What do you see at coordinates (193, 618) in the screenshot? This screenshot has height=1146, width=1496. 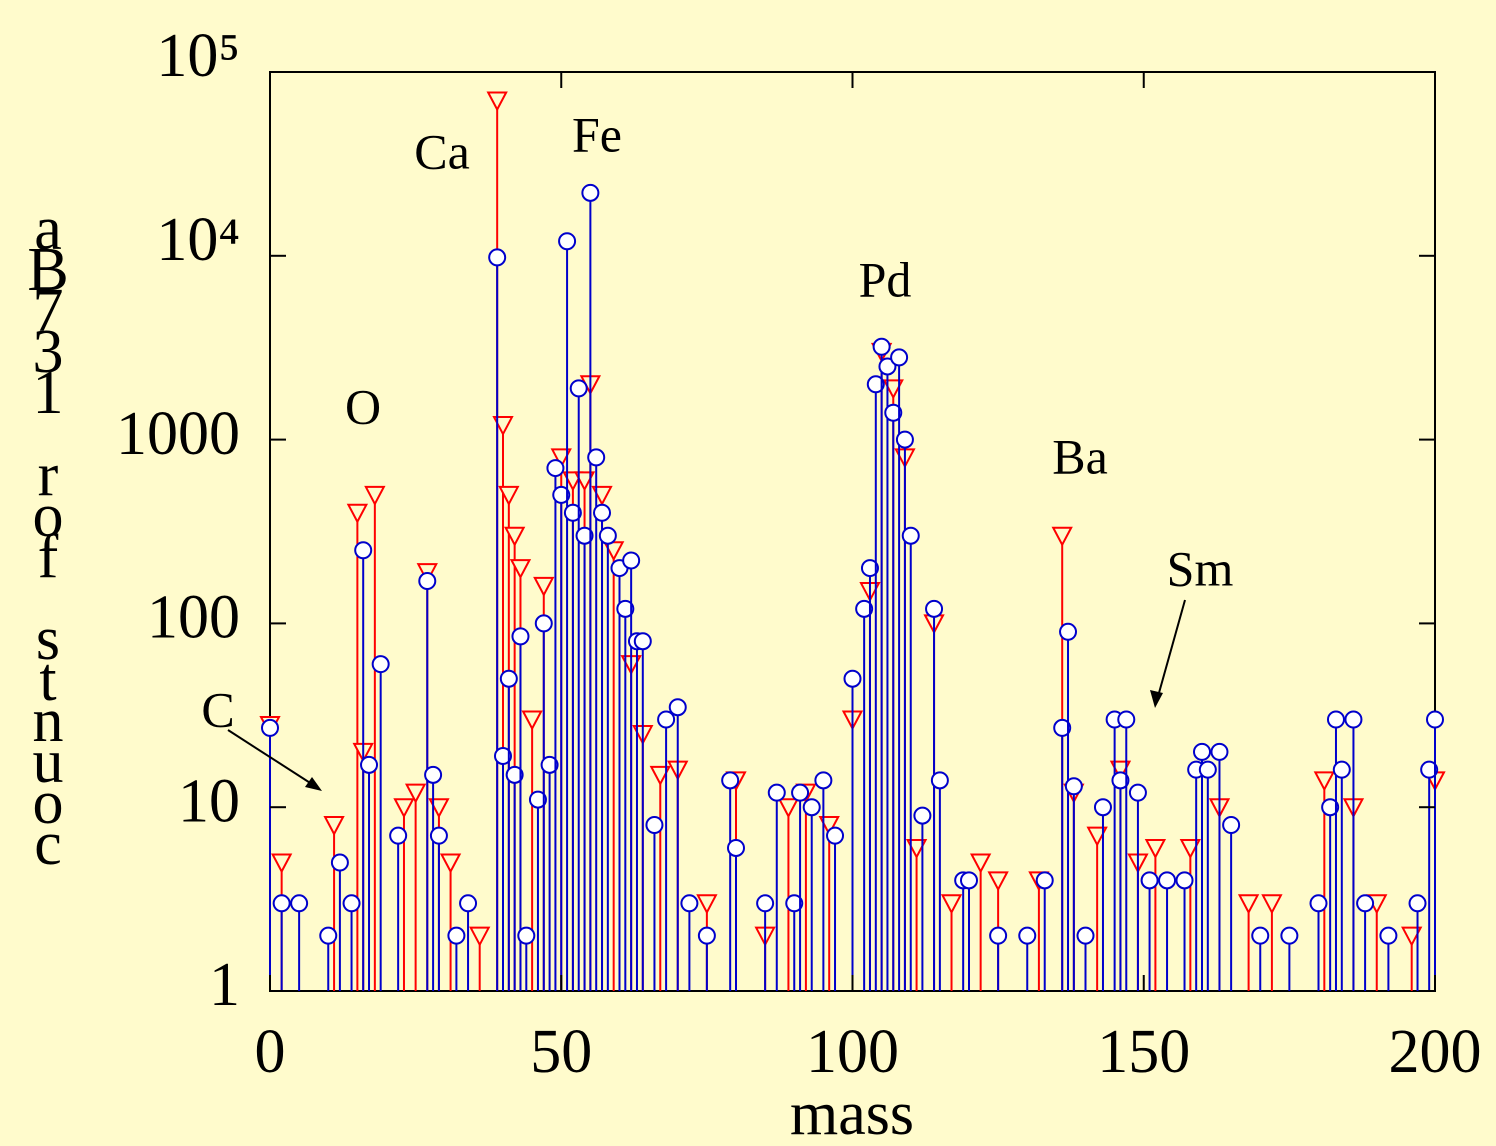 I see `y-tick-label: 100` at bounding box center [193, 618].